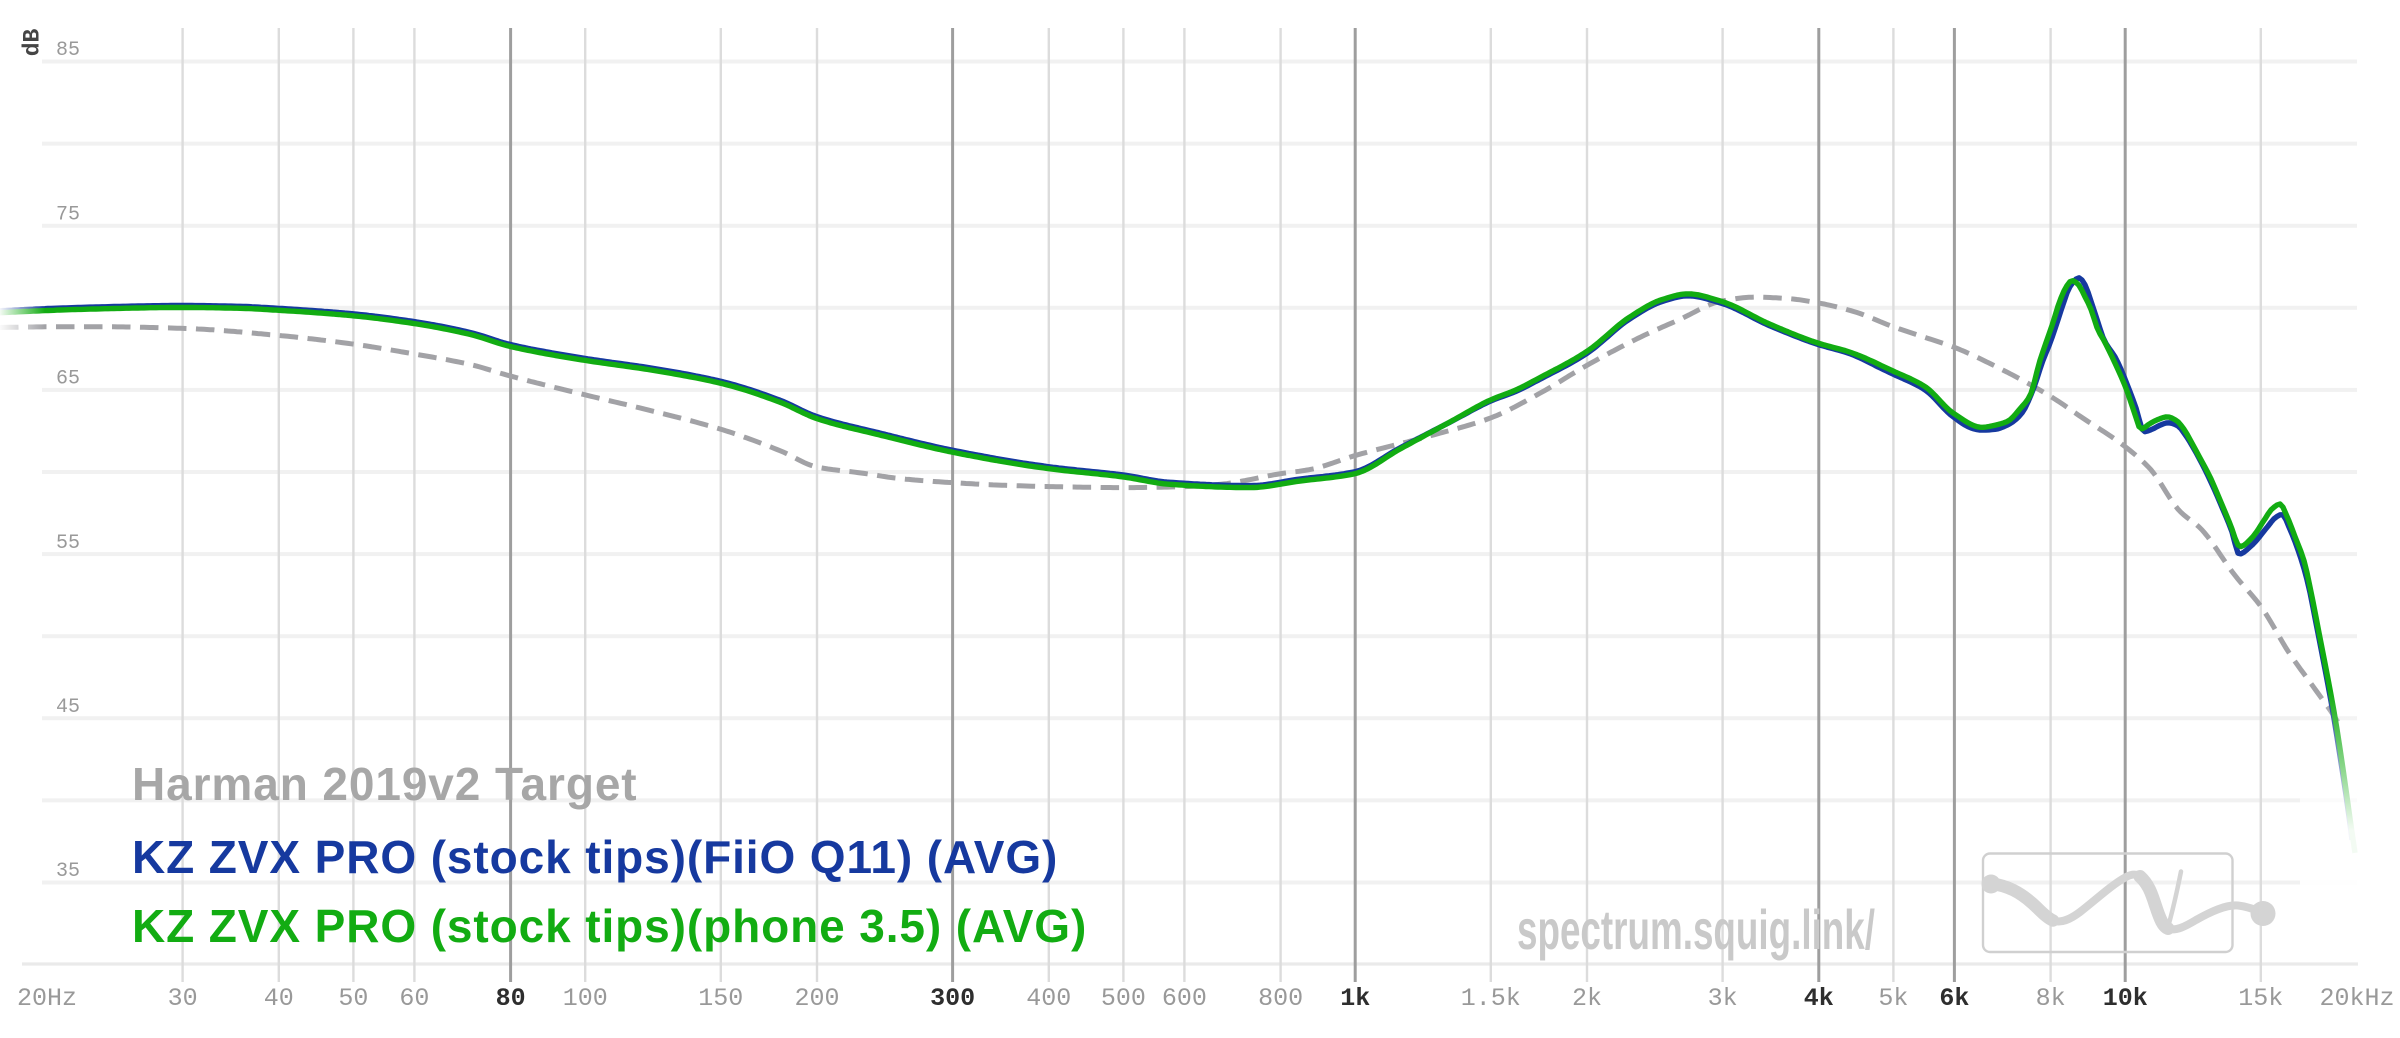 This screenshot has width=2400, height=1038. I want to click on svg-text: 8k, so click(2051, 998).